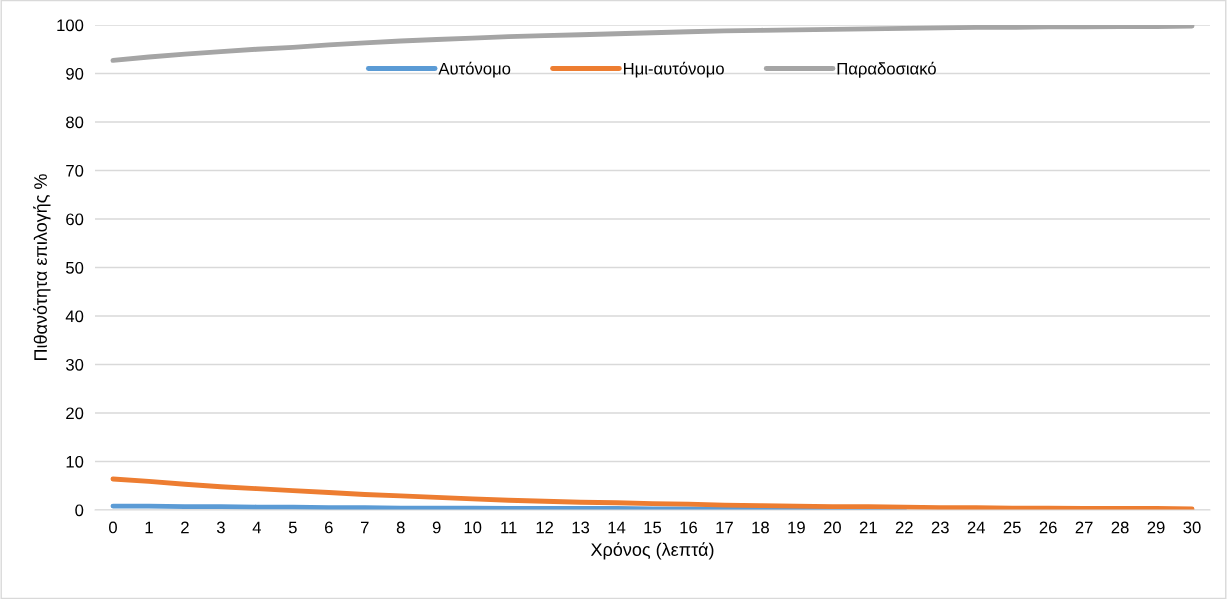 The image size is (1227, 599). What do you see at coordinates (256, 527) in the screenshot?
I see `x-tick-label: 4` at bounding box center [256, 527].